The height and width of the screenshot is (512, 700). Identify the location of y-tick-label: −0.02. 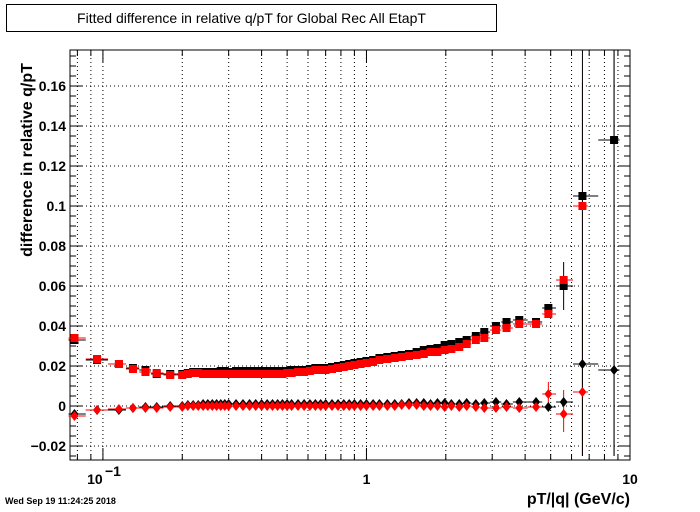
(49, 446).